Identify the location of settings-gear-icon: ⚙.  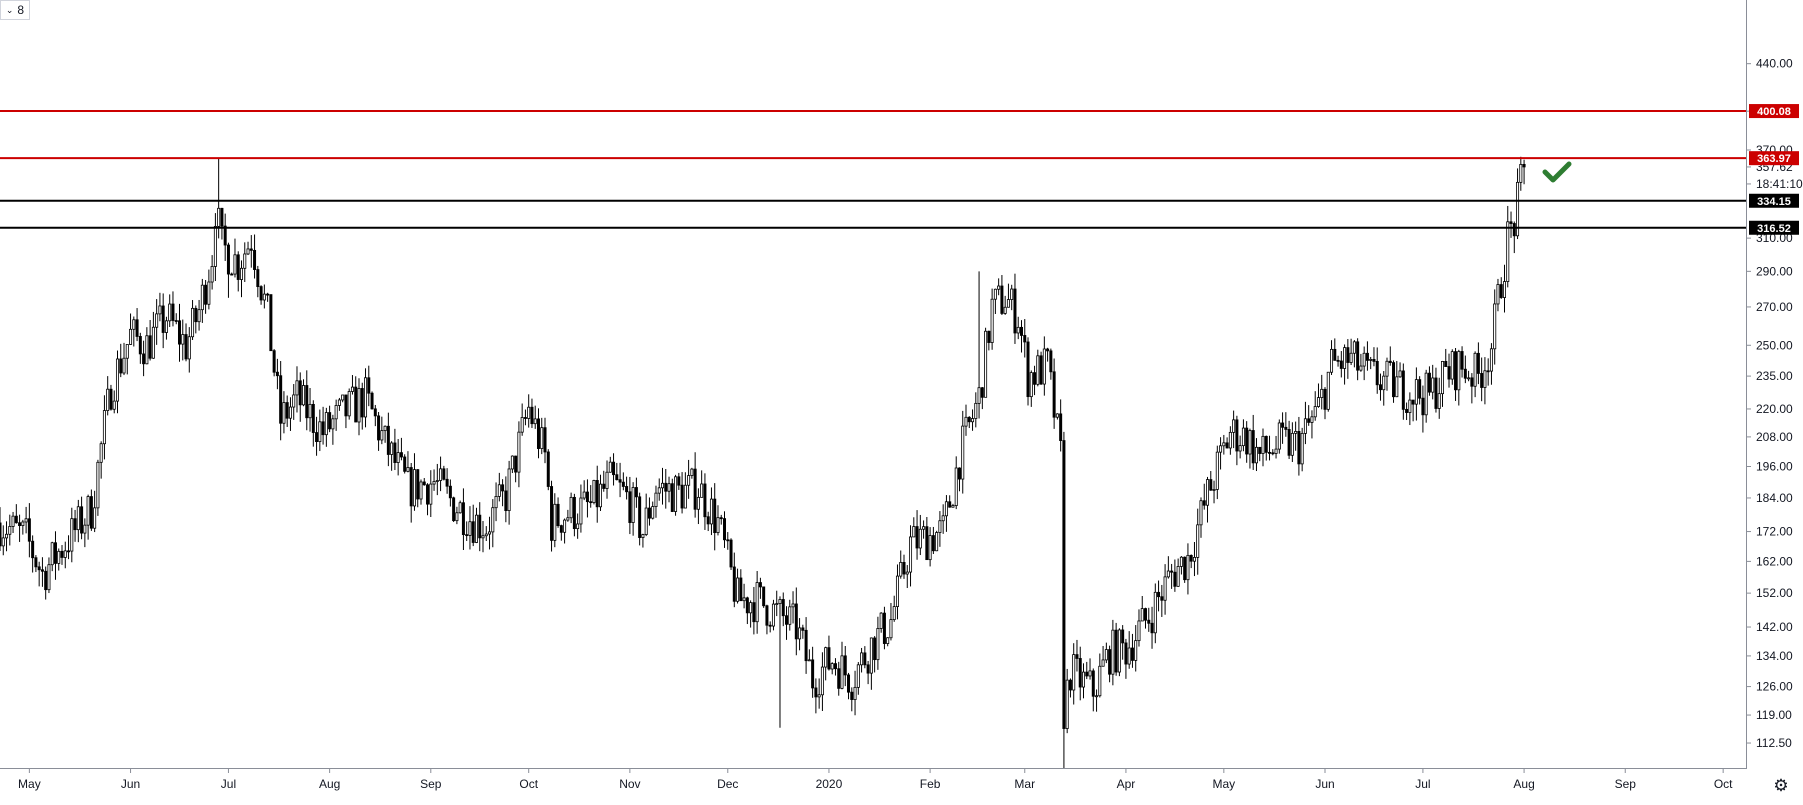
(1781, 785).